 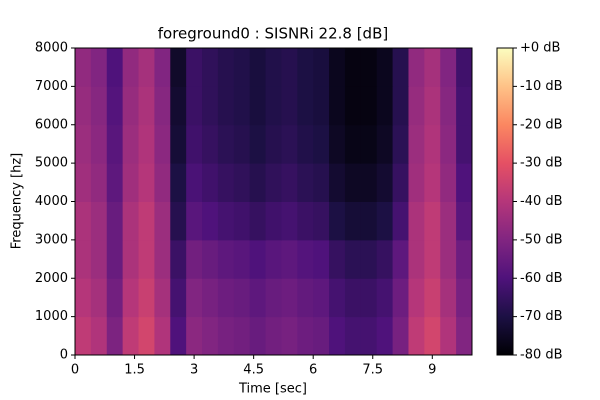 I want to click on x-axis-label: Time [sec], so click(x=272, y=389).